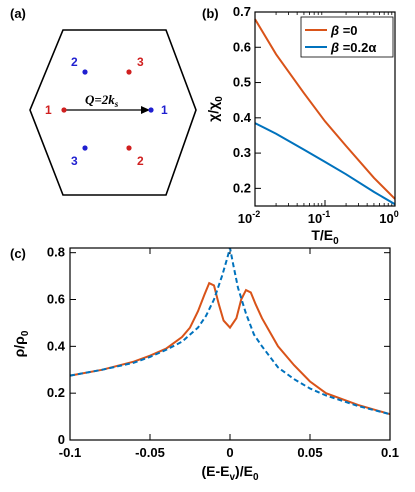  I want to click on y-tick-label: 0, so click(61, 439).